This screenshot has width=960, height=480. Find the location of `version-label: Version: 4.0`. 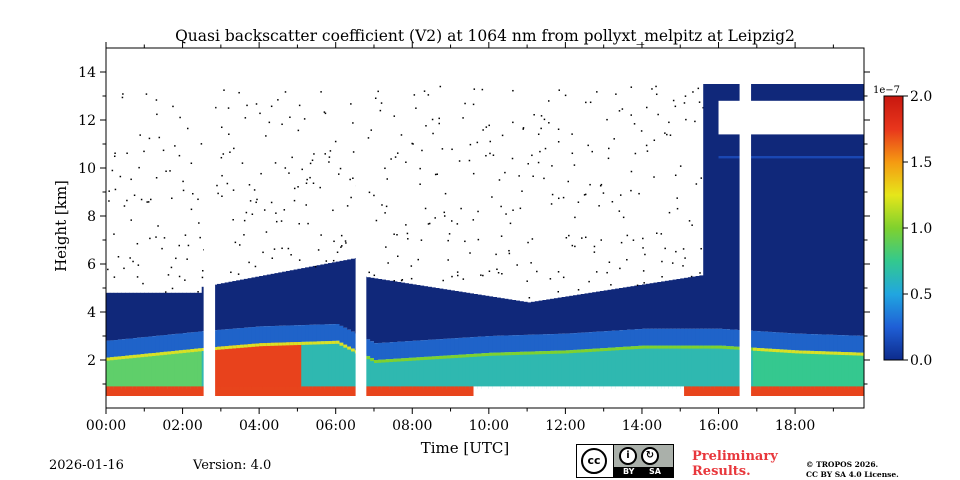

version-label: Version: 4.0 is located at coordinates (232, 465).